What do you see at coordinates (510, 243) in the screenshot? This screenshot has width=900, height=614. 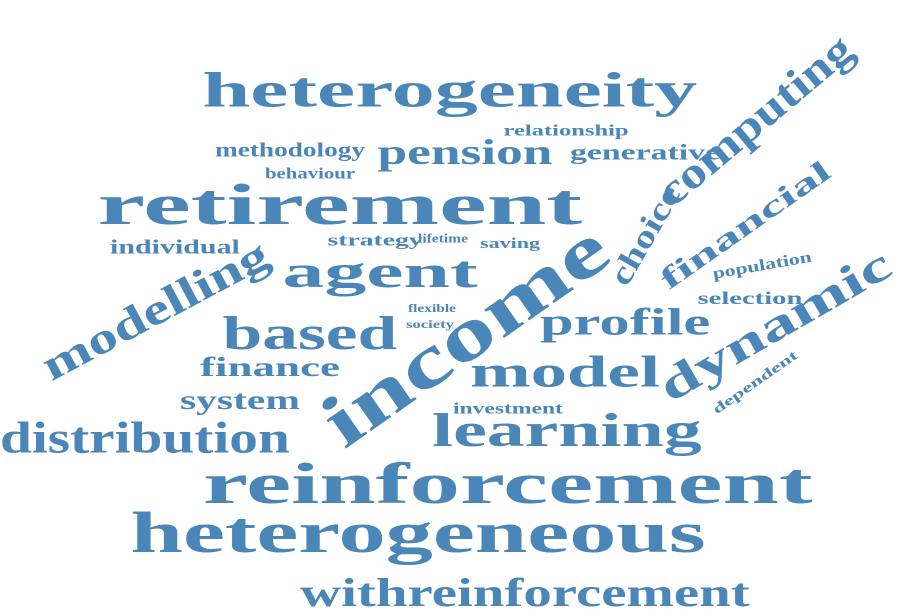 I see `word-saving: saving` at bounding box center [510, 243].